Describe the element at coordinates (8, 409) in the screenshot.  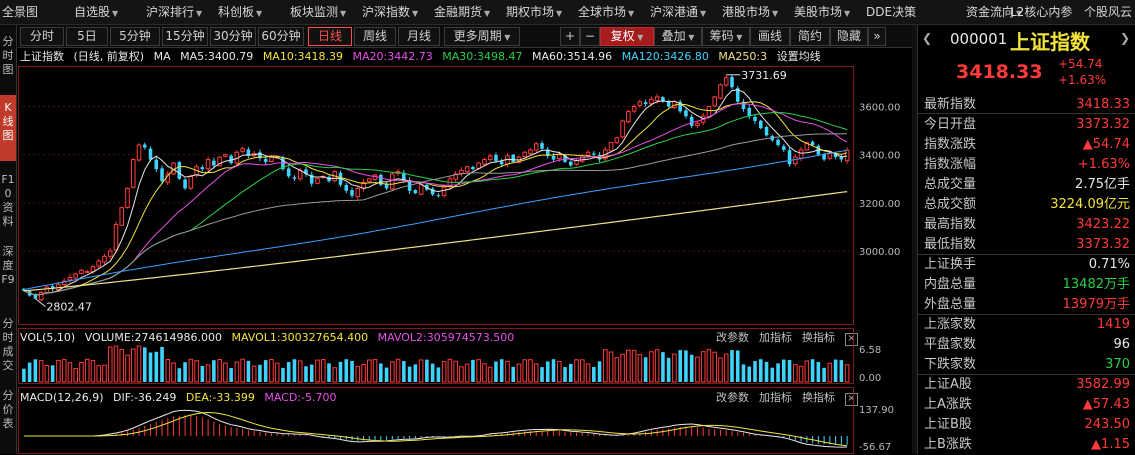
I see `left-tab: 分价表` at that location.